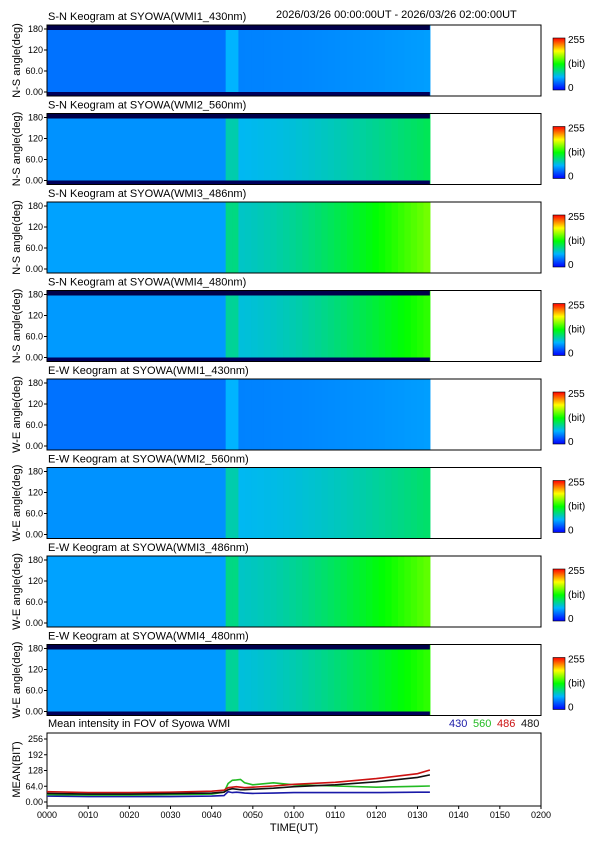  I want to click on keogram-title: E-W Keogram at SYOWA(WMI2_560nm), so click(148, 460).